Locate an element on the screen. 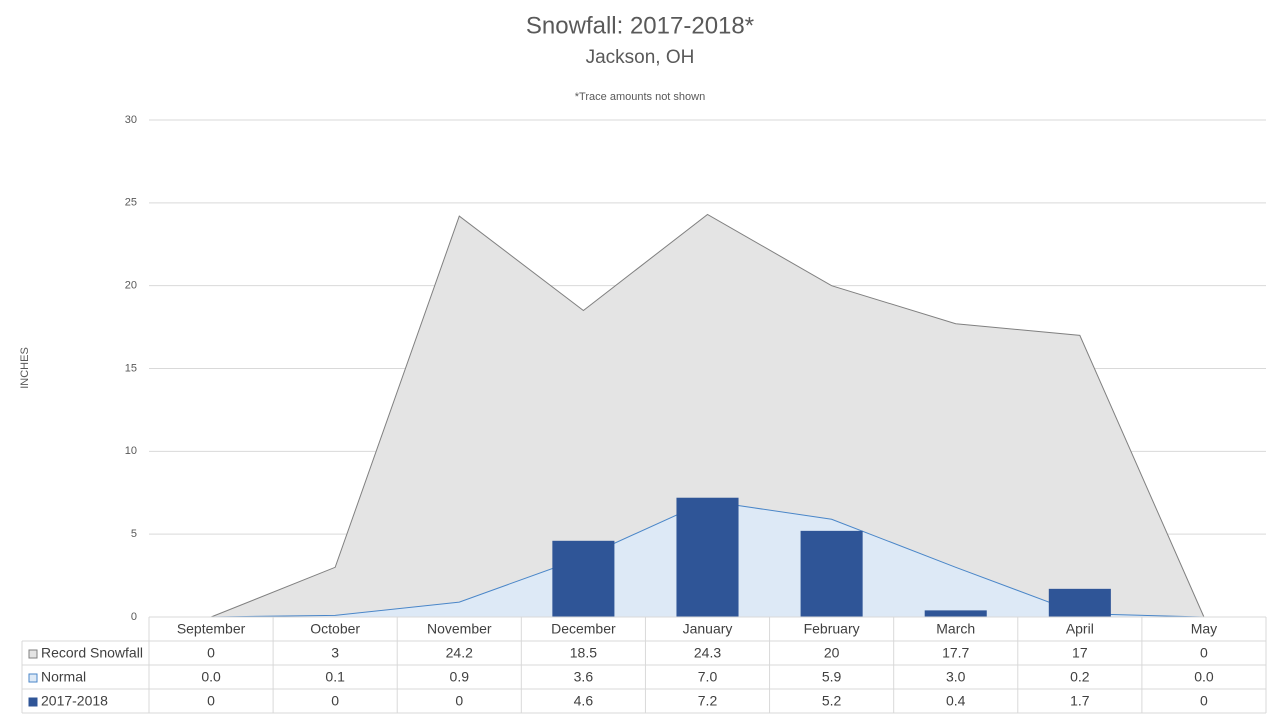 This screenshot has height=725, width=1280. legend-label: 2017-2018 is located at coordinates (74, 701).